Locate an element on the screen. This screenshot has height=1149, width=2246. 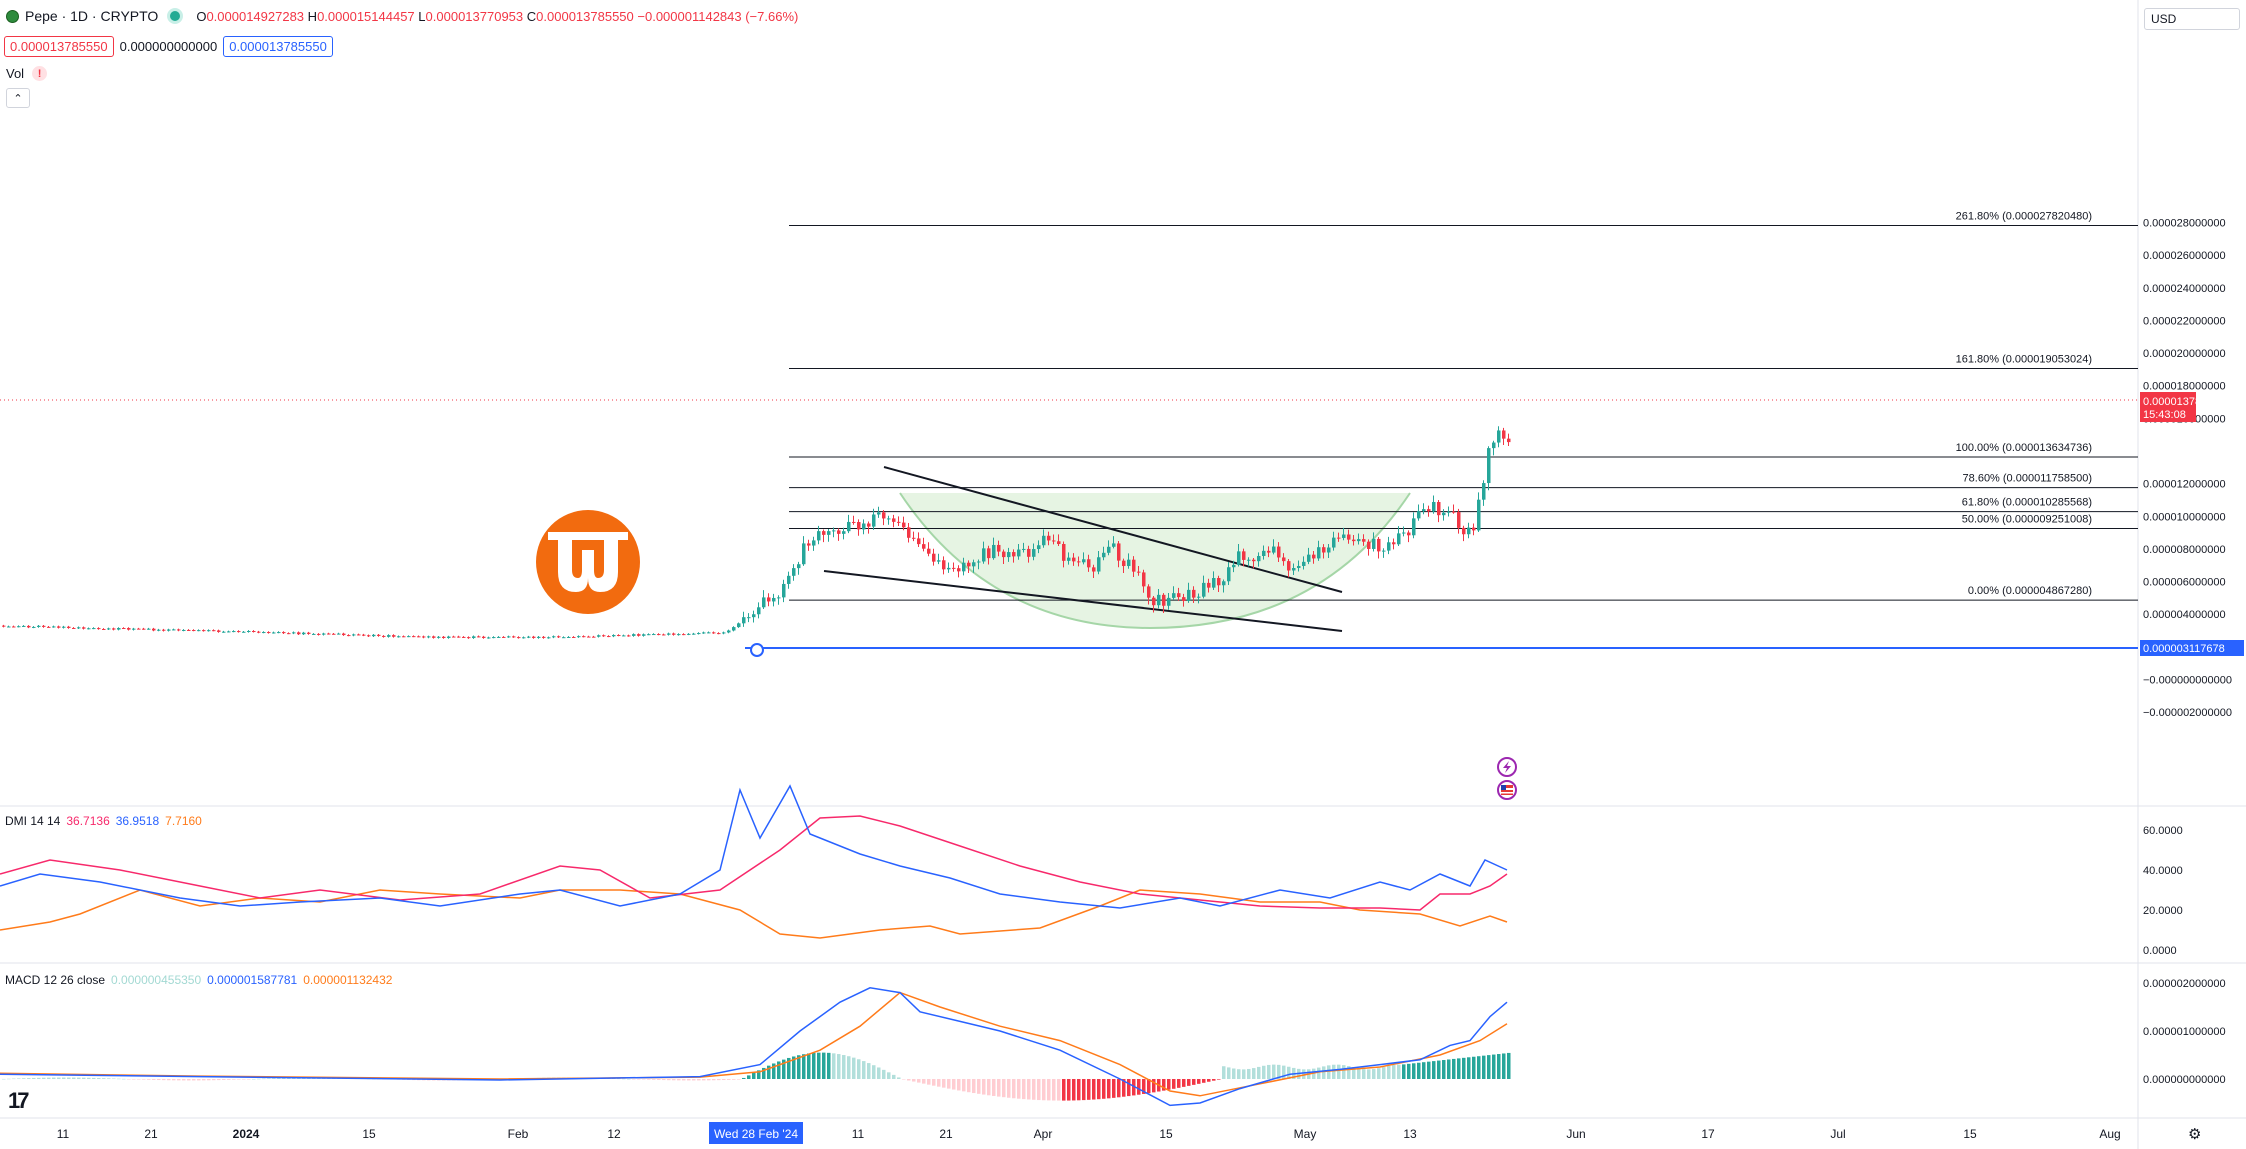
settings-icon: ⚙ is located at coordinates (2195, 1134).